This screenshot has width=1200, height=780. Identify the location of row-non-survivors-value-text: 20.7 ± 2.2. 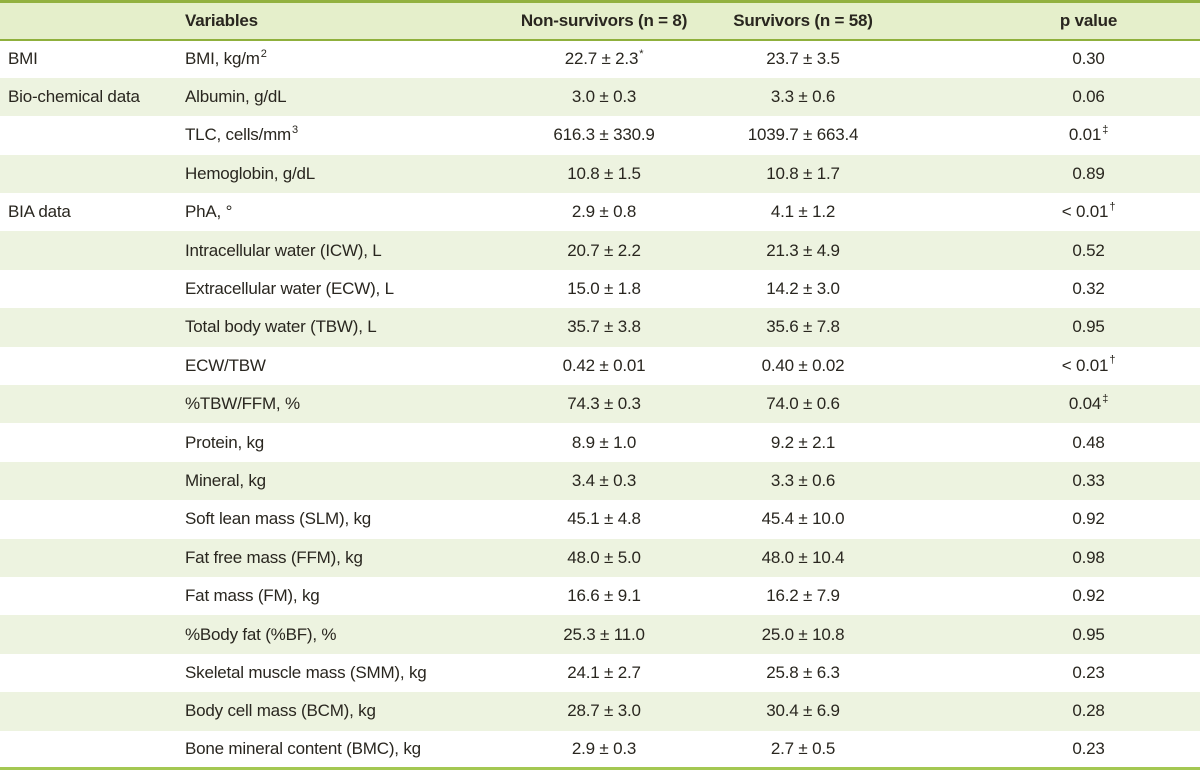
(604, 250).